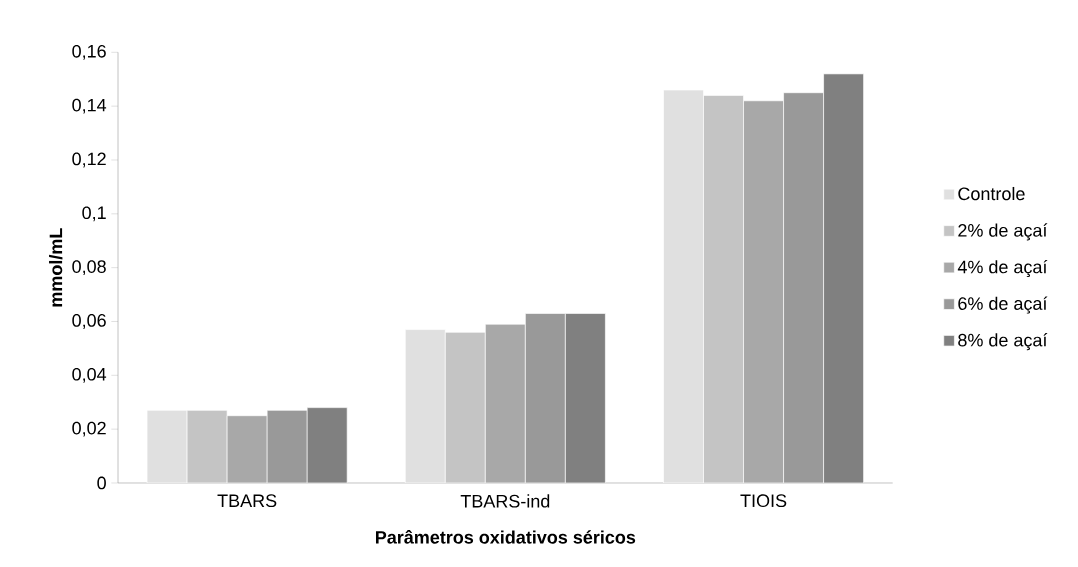 This screenshot has width=1078, height=567. Describe the element at coordinates (1003, 232) in the screenshot. I see `legend-label: 2% de açaí` at that location.